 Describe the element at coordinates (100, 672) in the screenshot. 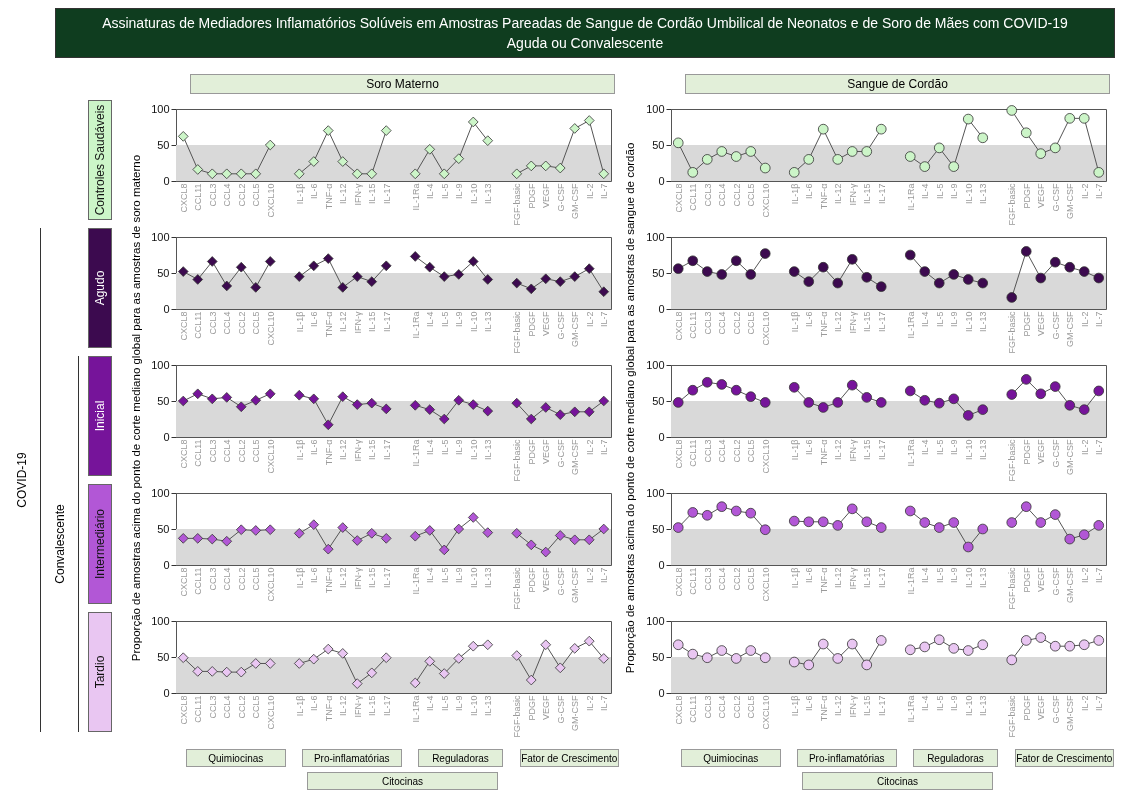

I see `text: Tardio` at that location.